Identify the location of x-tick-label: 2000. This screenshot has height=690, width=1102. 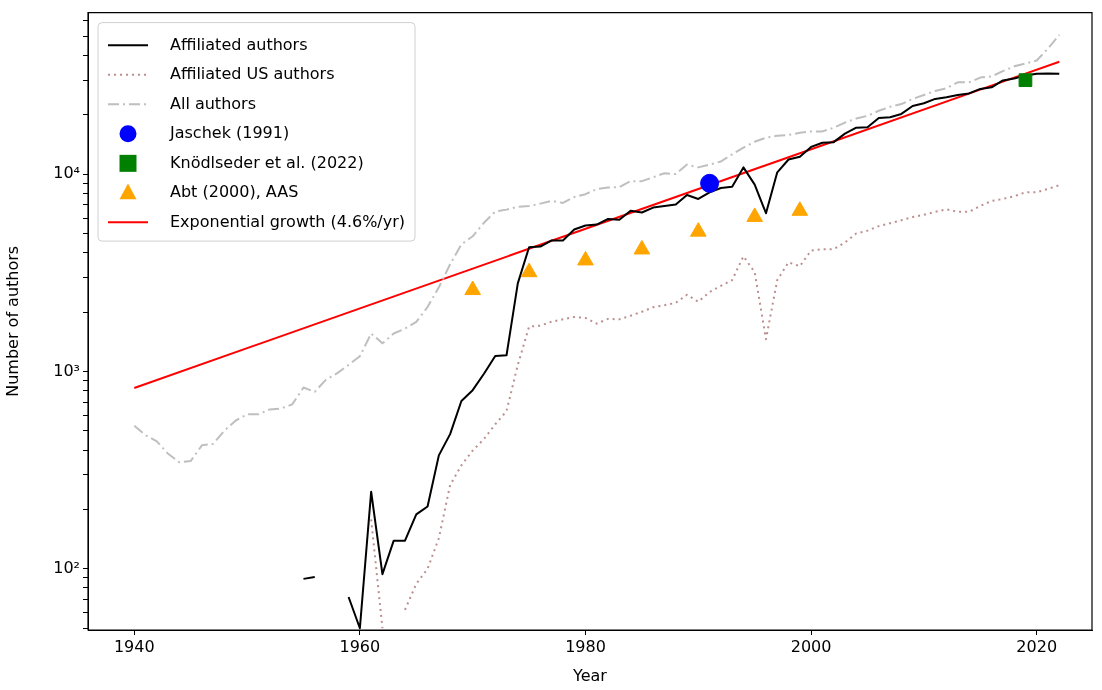
(811, 646).